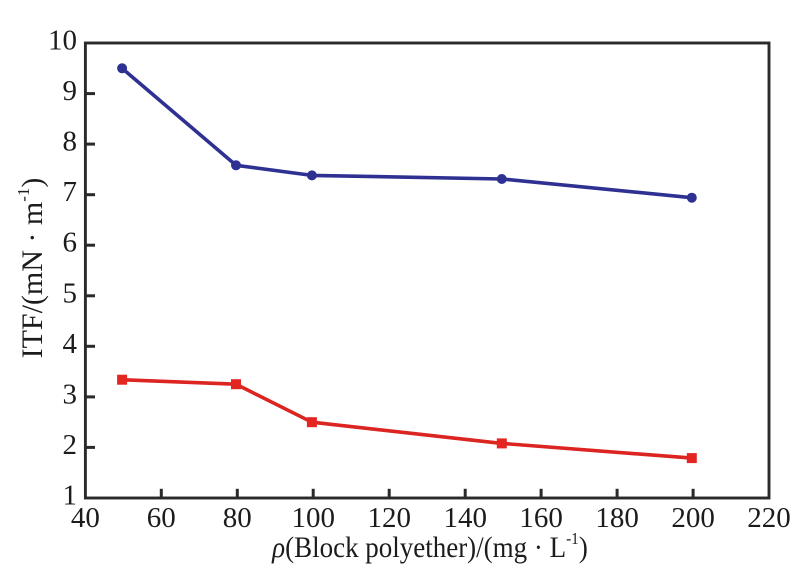 The width and height of the screenshot is (810, 572). I want to click on svg-text: 80, so click(237, 518).